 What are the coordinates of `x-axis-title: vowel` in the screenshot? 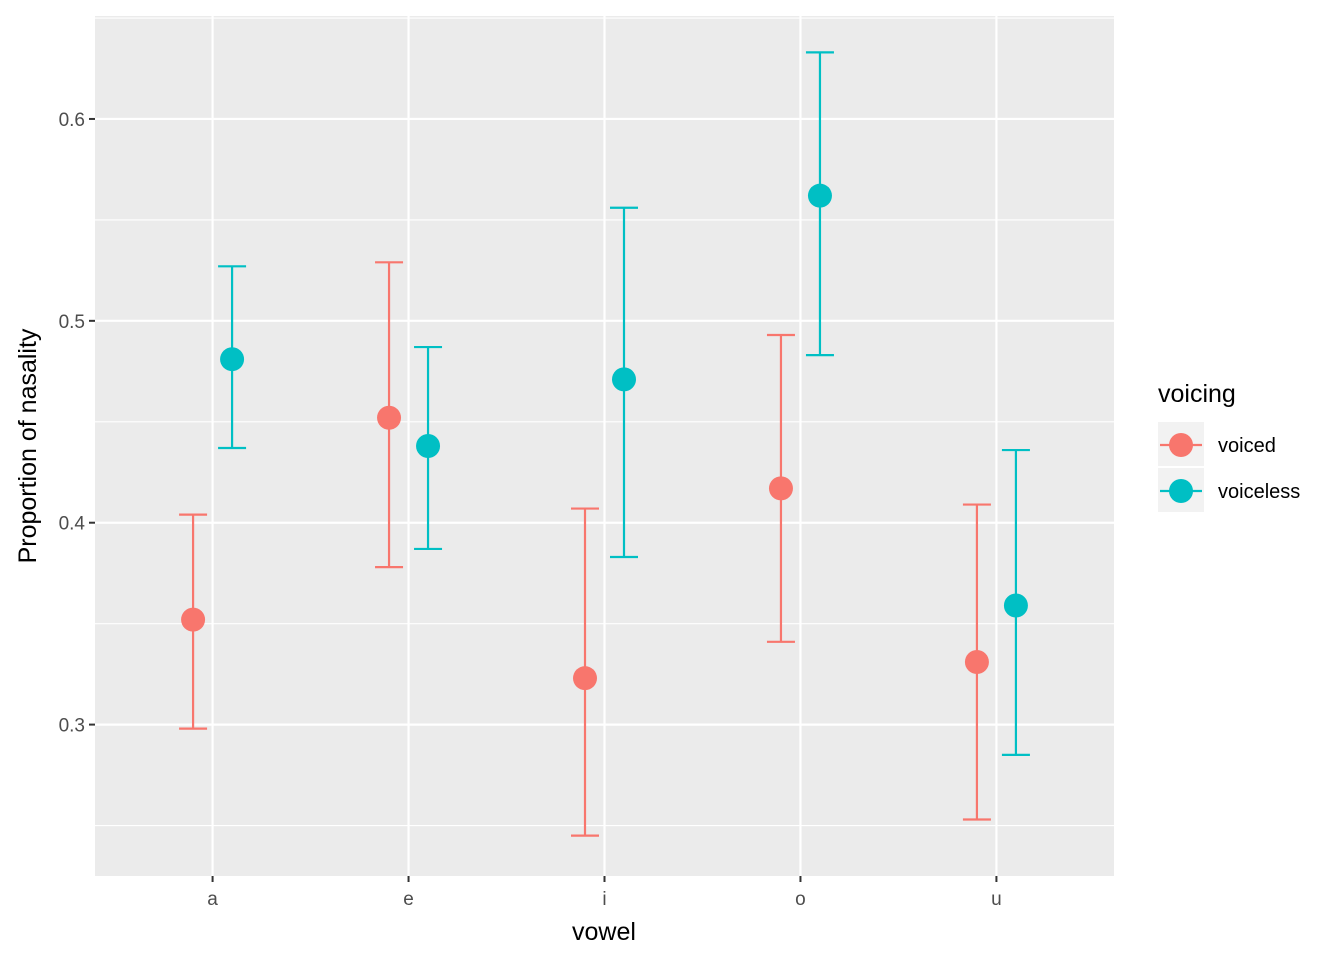 It's located at (604, 932).